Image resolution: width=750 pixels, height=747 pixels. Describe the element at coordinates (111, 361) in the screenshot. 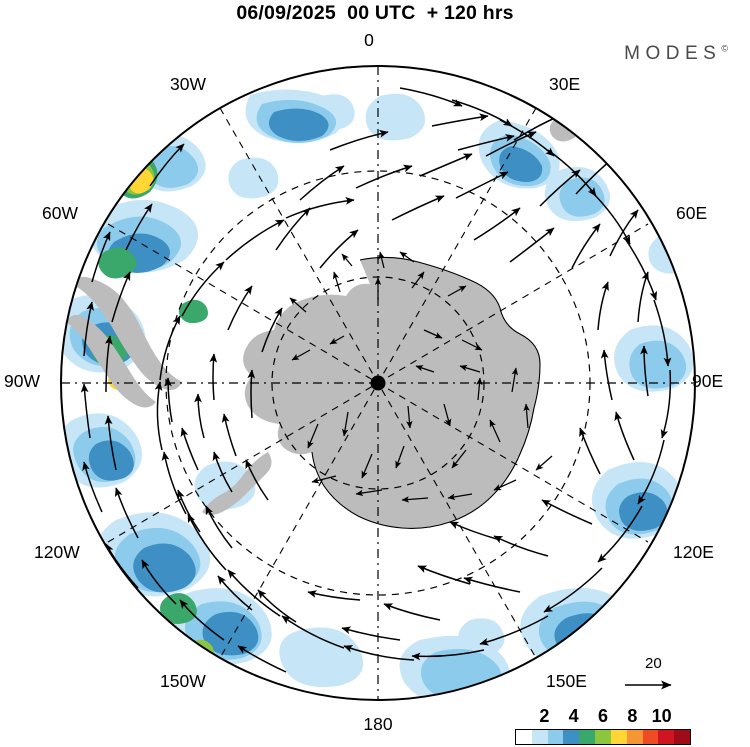

I see `south-america-coast` at that location.